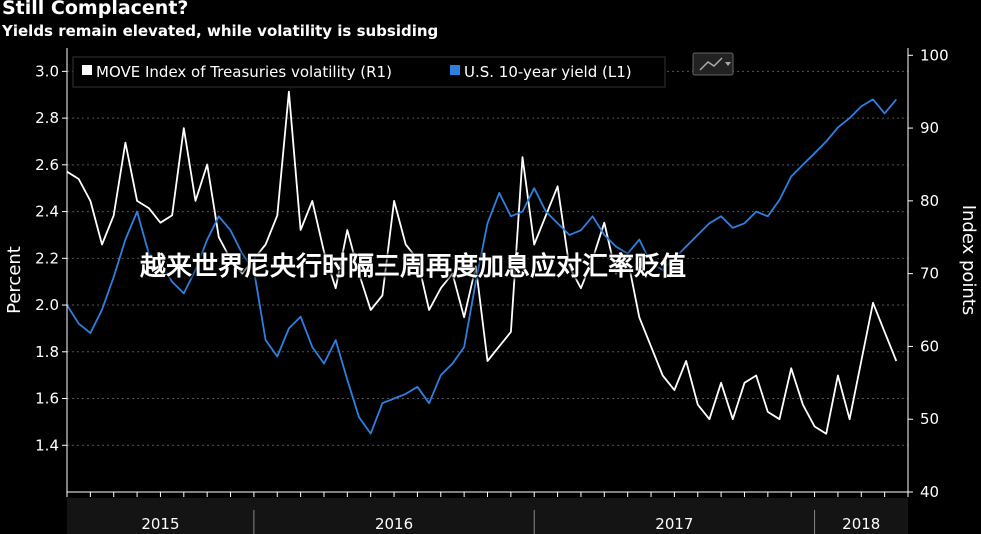 The image size is (981, 534). I want to click on right-tick-label: 70, so click(929, 274).